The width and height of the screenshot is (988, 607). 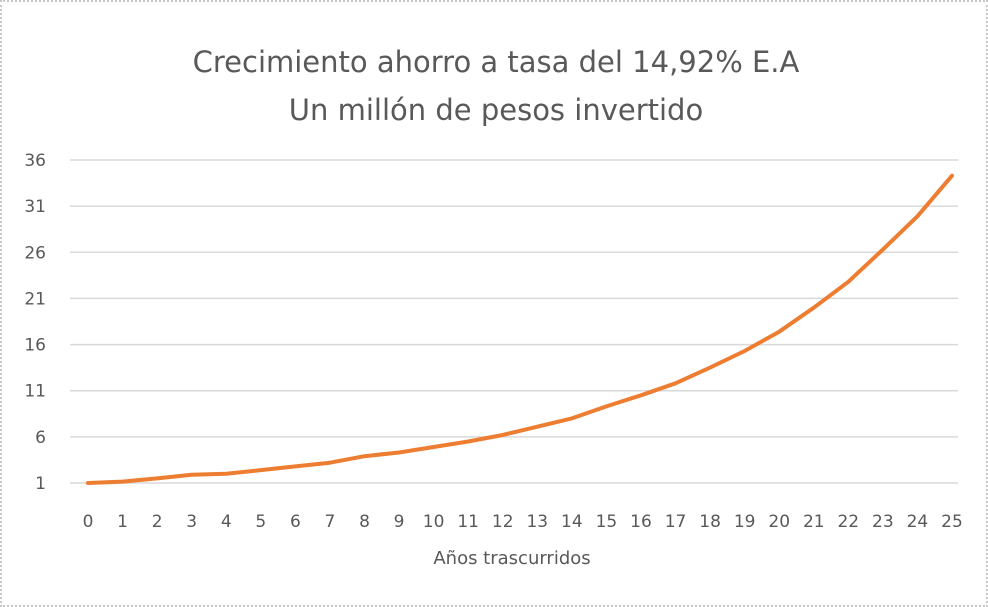 What do you see at coordinates (848, 522) in the screenshot?
I see `x-tick-label: 22` at bounding box center [848, 522].